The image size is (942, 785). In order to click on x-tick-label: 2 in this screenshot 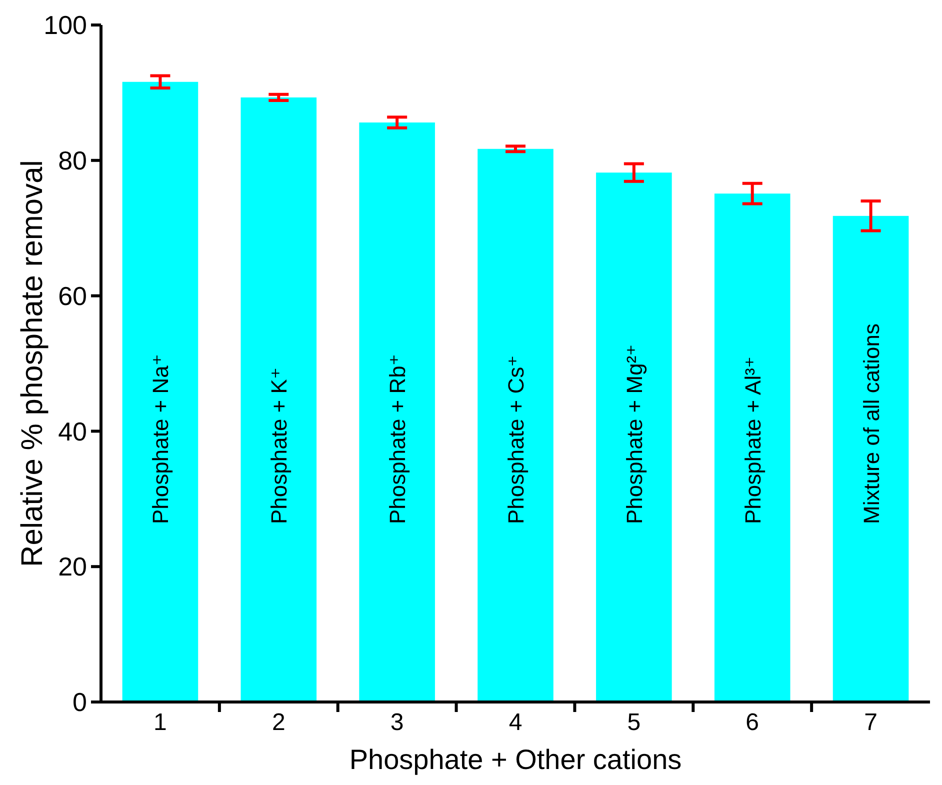, I will do `click(279, 722)`.